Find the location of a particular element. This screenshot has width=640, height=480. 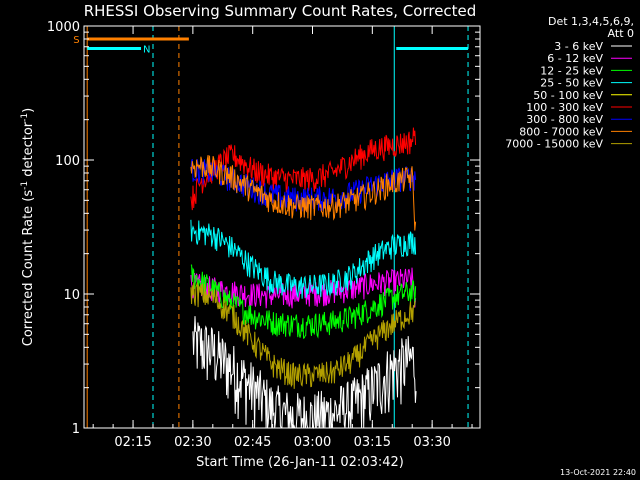

x-tick-label-2: 02:45 is located at coordinates (252, 442).